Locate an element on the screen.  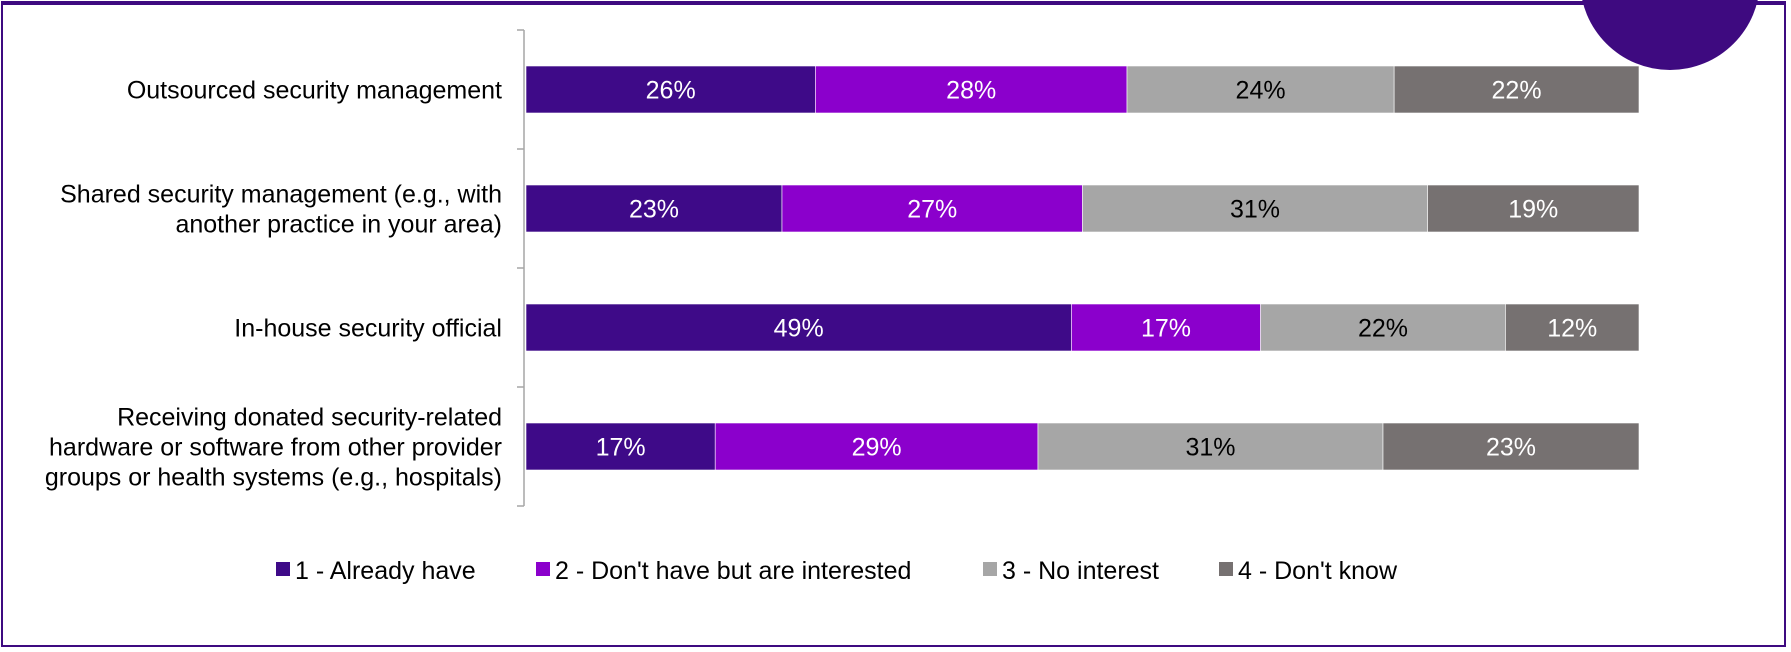
data-label: 28% is located at coordinates (971, 91).